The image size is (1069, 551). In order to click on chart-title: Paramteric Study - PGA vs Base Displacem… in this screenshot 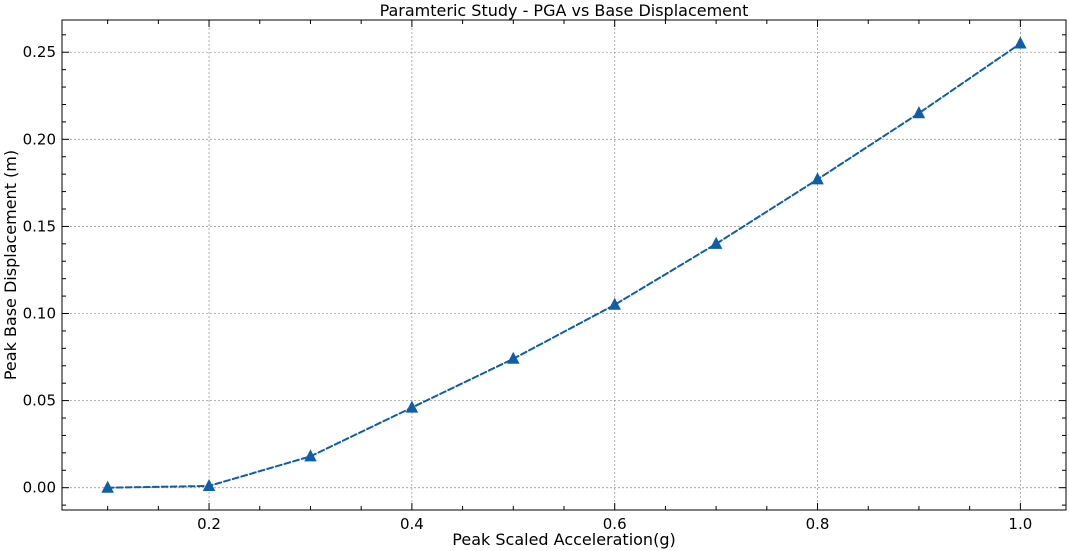, I will do `click(564, 10)`.